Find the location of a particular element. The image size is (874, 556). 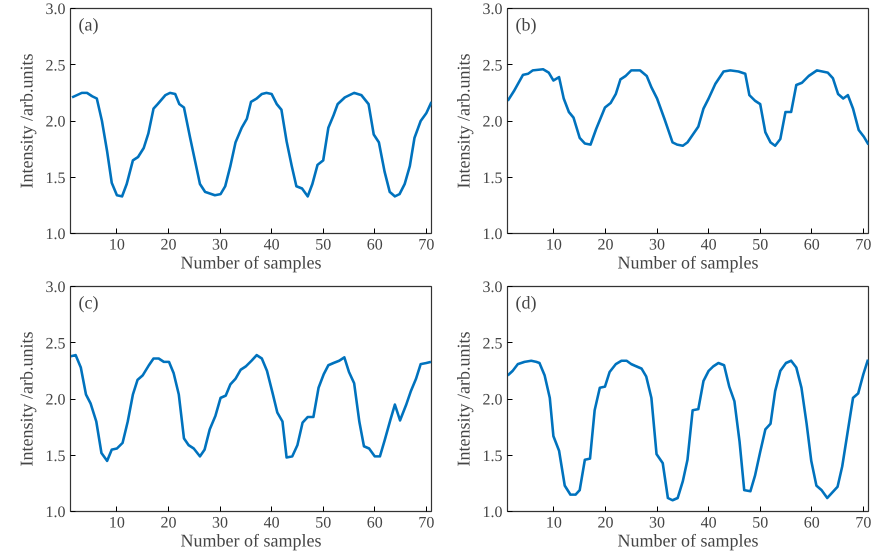

annotation: (c) is located at coordinates (88, 302).